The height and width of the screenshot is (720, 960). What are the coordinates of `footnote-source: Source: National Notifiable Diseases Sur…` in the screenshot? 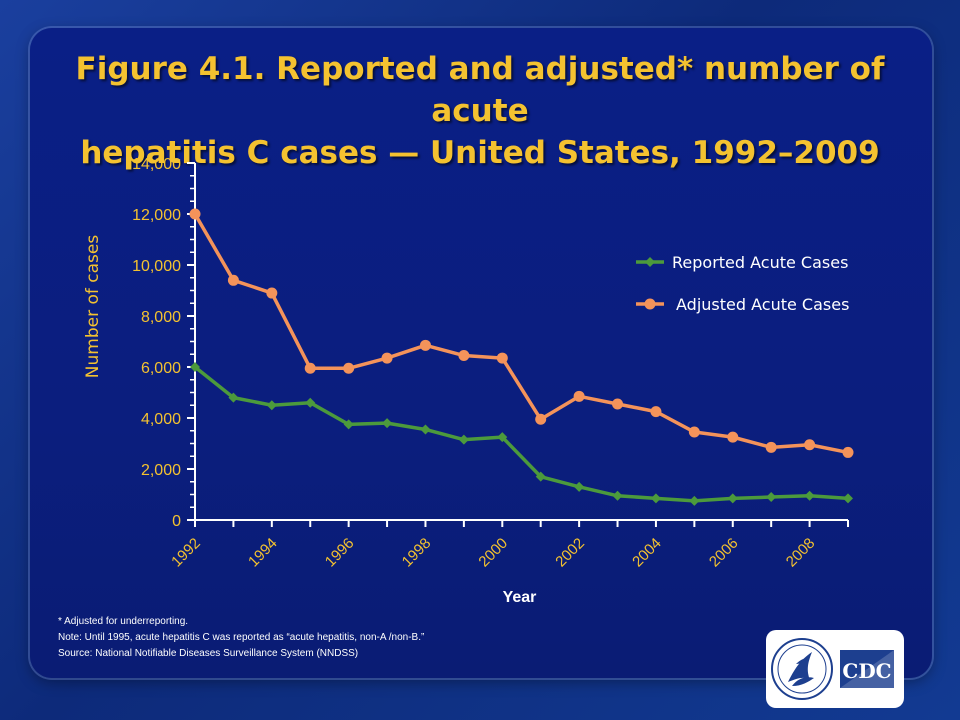 It's located at (208, 653).